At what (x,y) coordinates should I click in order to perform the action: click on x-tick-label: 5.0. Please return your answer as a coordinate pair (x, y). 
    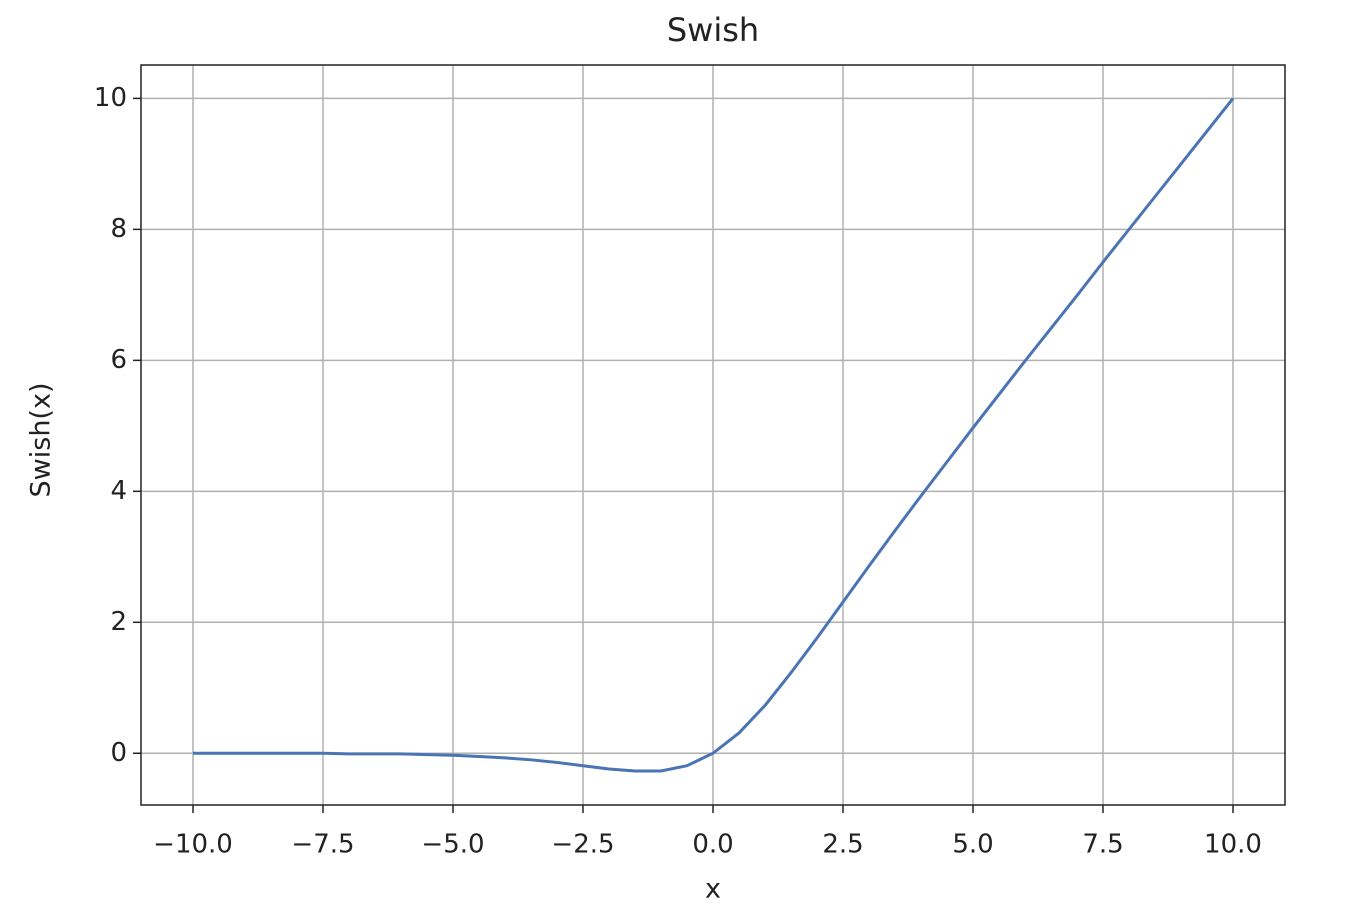
    Looking at the image, I should click on (972, 845).